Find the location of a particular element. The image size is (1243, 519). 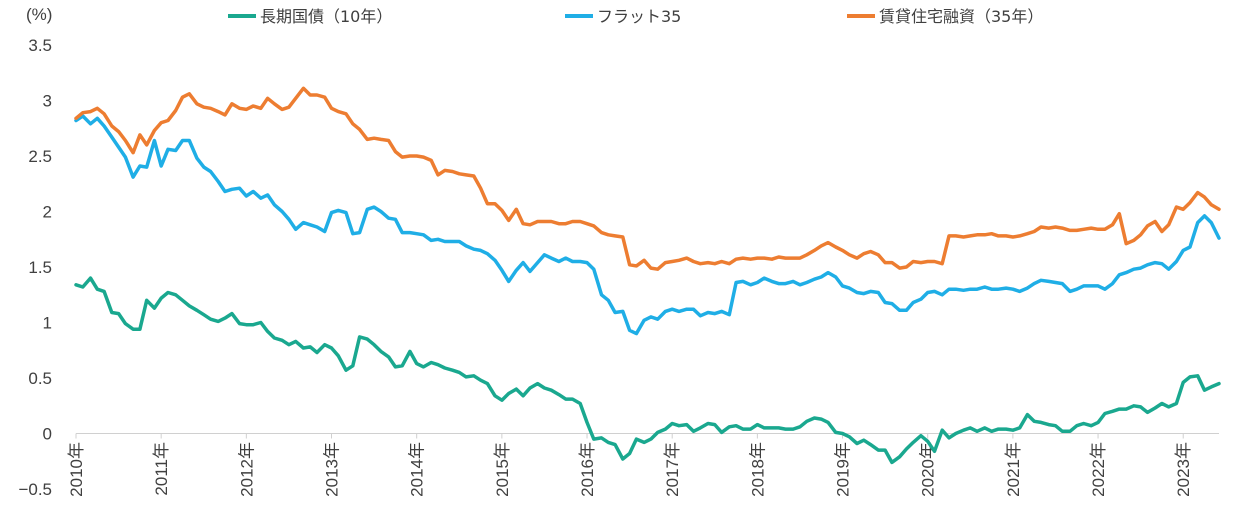

legend: 長期国債（10年） フラット35 賃貸住宅融資（35年） is located at coordinates (635, 16).